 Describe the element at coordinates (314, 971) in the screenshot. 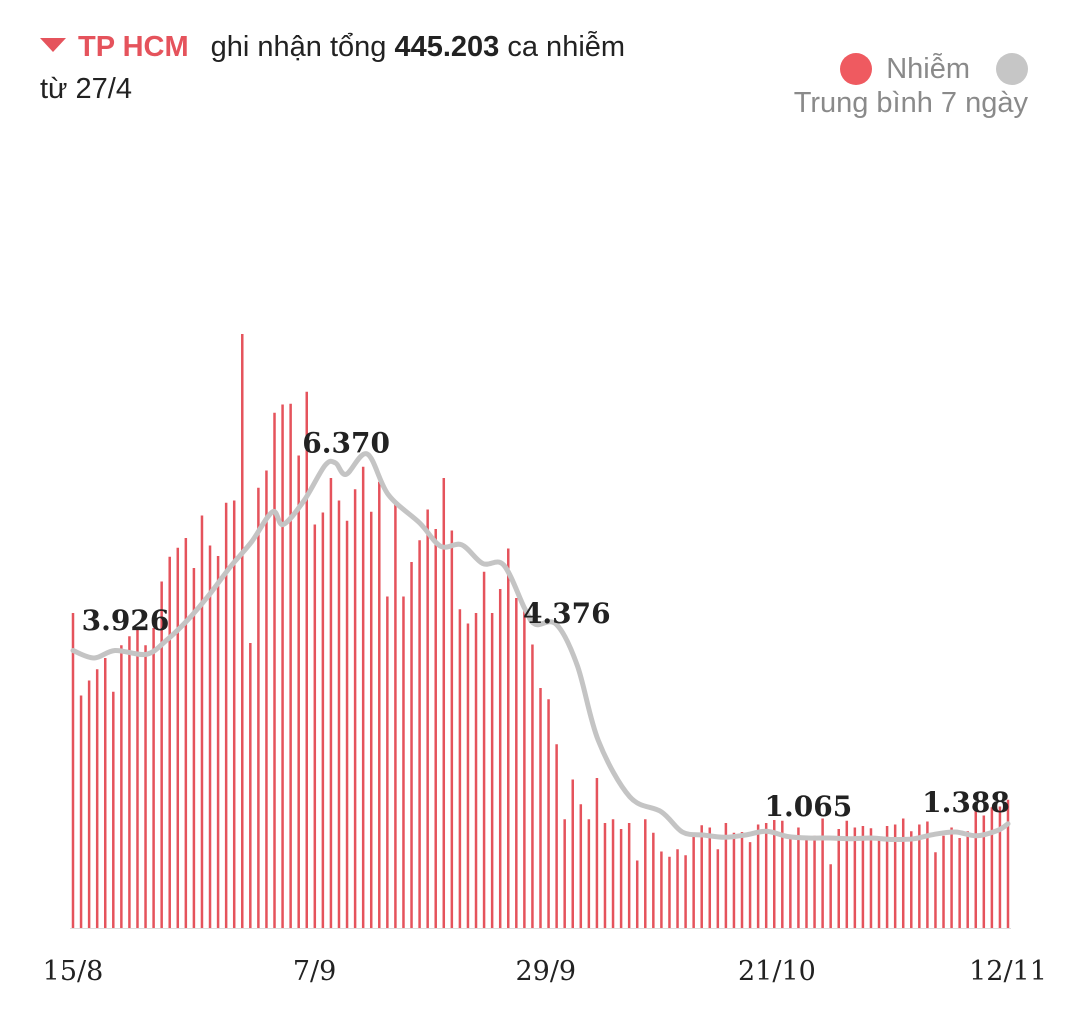

I see `x-tick-label: 7/9` at that location.